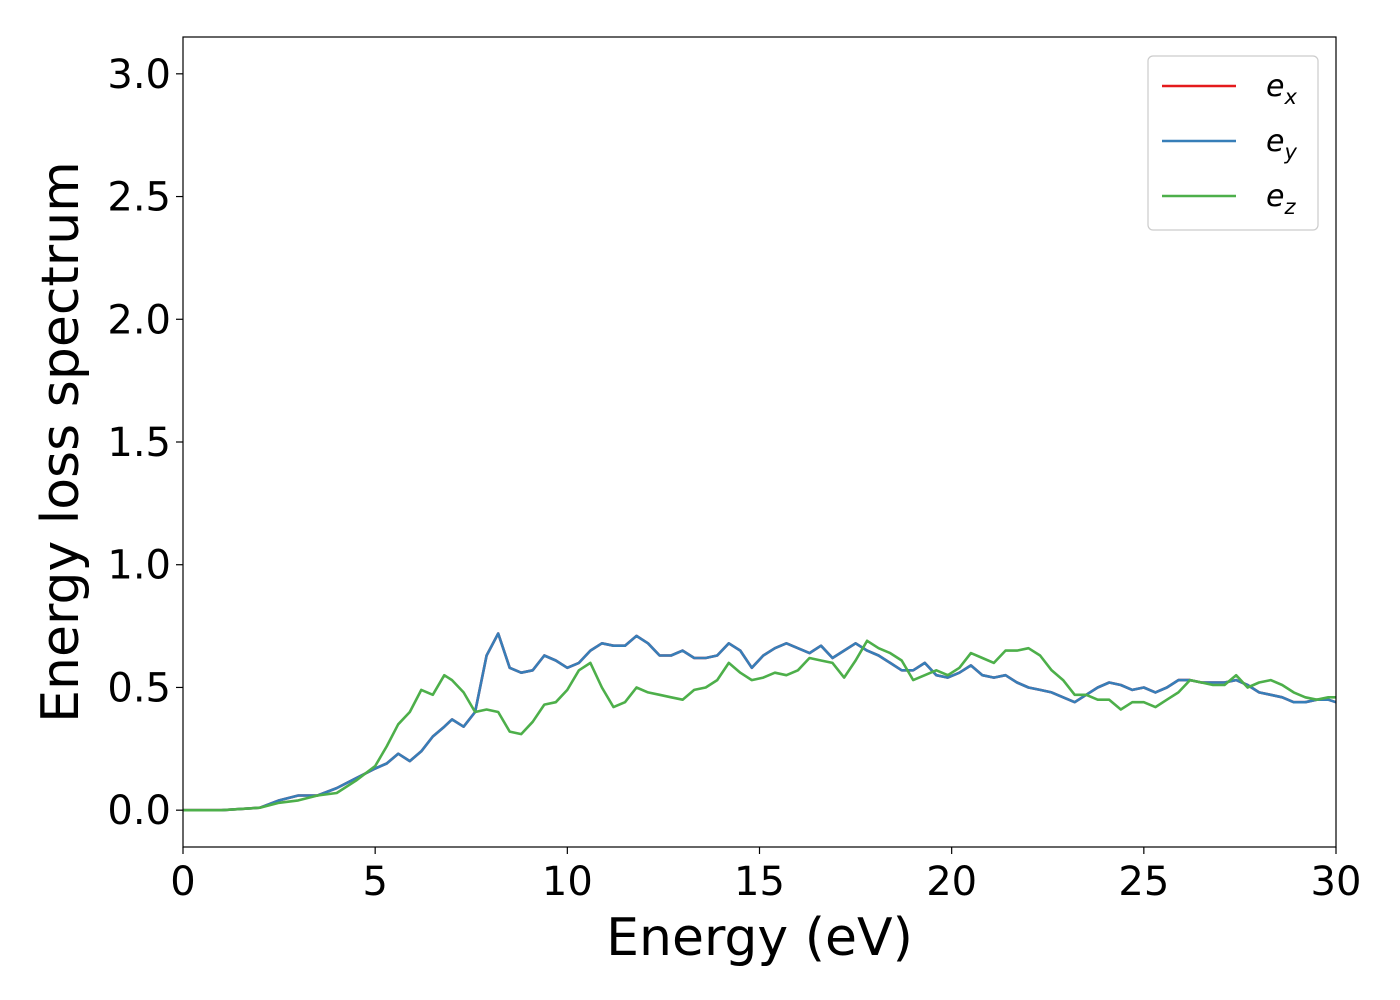  I want to click on y-tick-label: 2.5, so click(139, 198).